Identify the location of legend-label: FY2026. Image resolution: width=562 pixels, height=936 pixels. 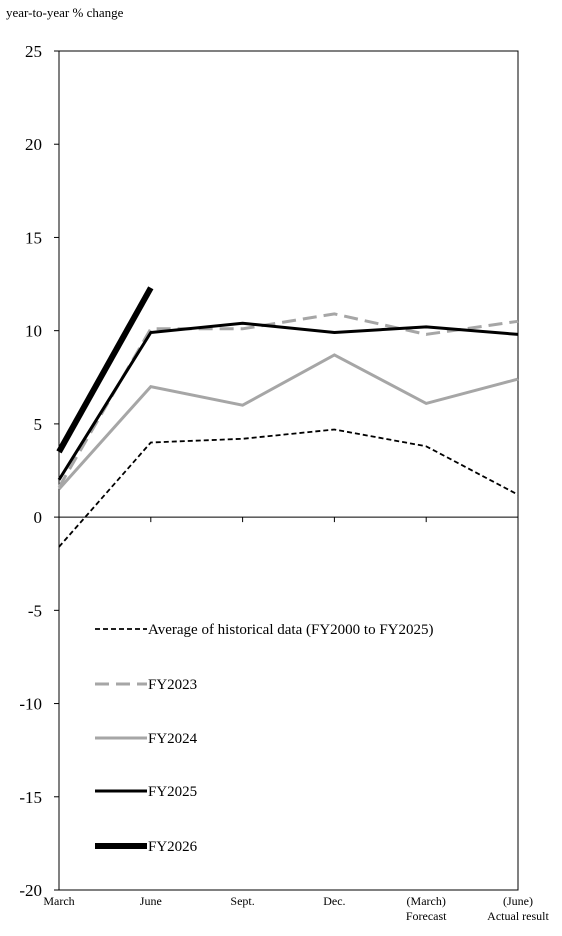
(173, 847).